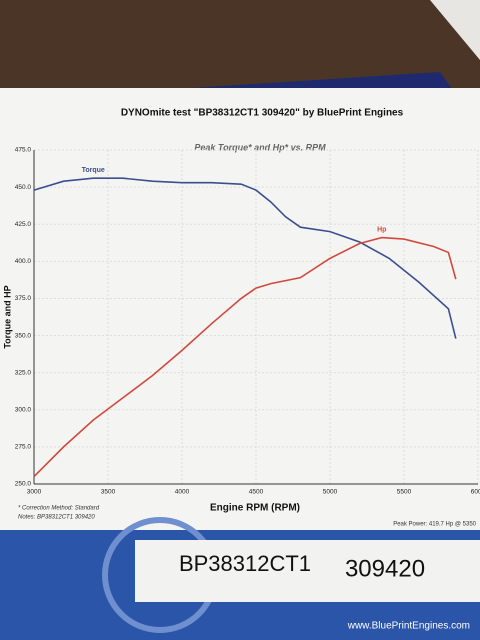 The image size is (480, 640). I want to click on peak-note: Peak Power: 419.7 Hp @ 5350, so click(434, 525).